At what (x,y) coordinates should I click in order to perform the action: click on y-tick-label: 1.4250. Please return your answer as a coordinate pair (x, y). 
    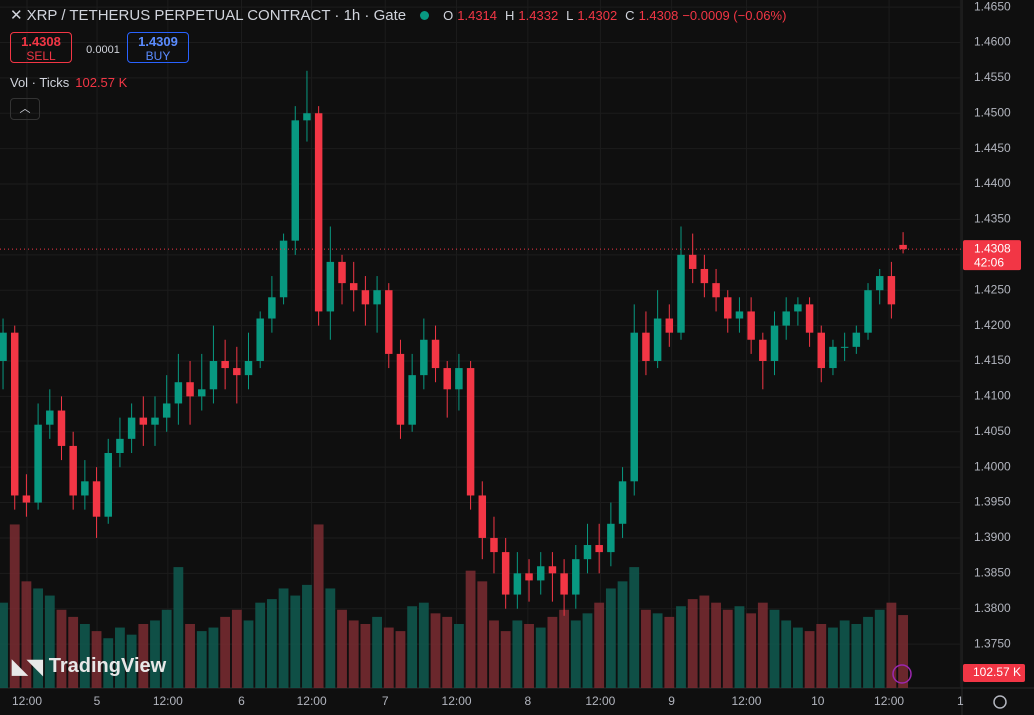
    Looking at the image, I should click on (992, 289).